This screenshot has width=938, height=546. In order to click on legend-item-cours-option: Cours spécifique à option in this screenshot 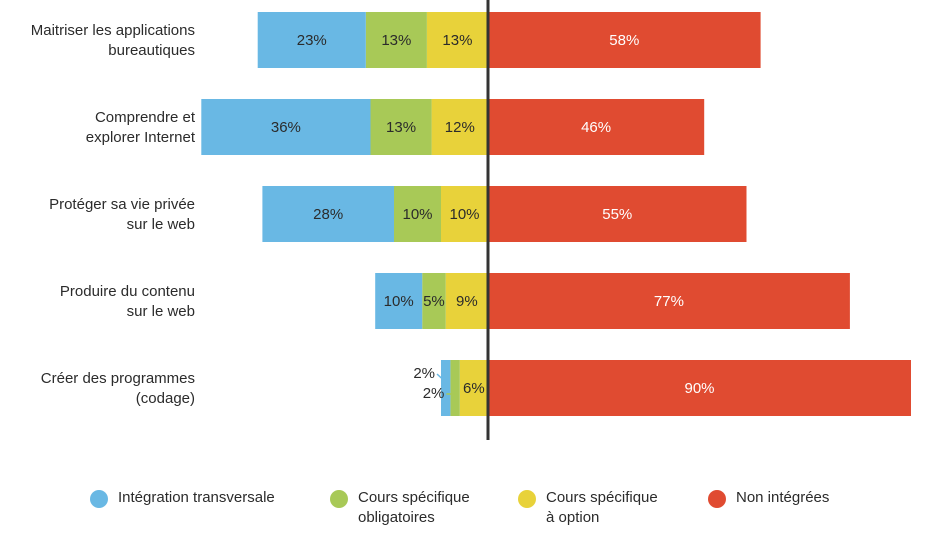, I will do `click(588, 508)`.